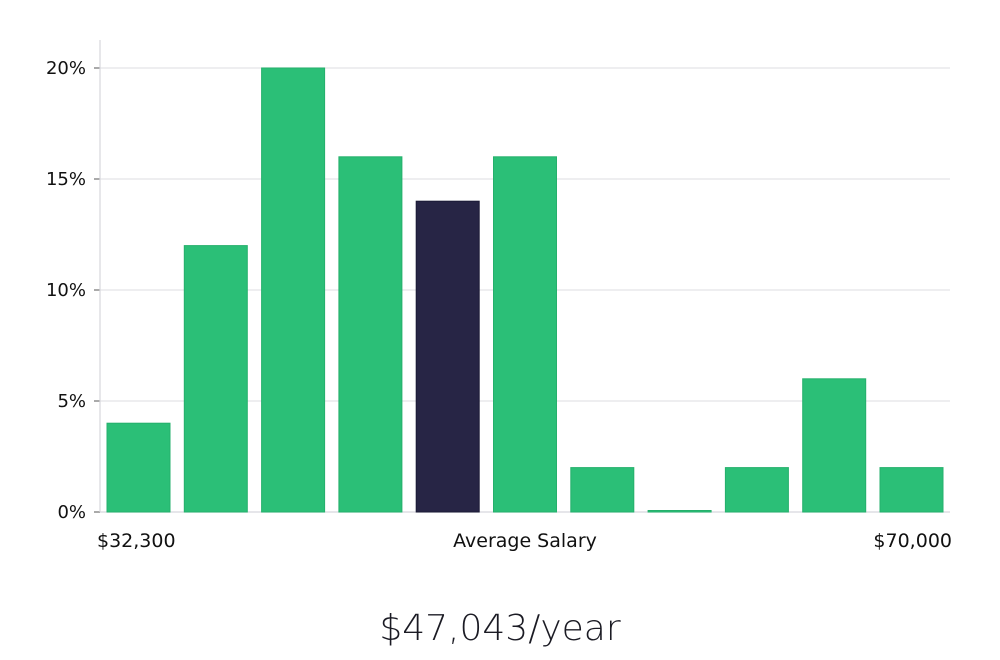  I want to click on bar-average, so click(447, 356).